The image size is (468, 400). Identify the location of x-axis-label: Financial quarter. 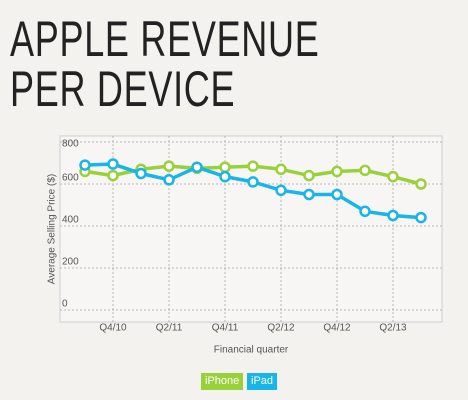
(251, 350).